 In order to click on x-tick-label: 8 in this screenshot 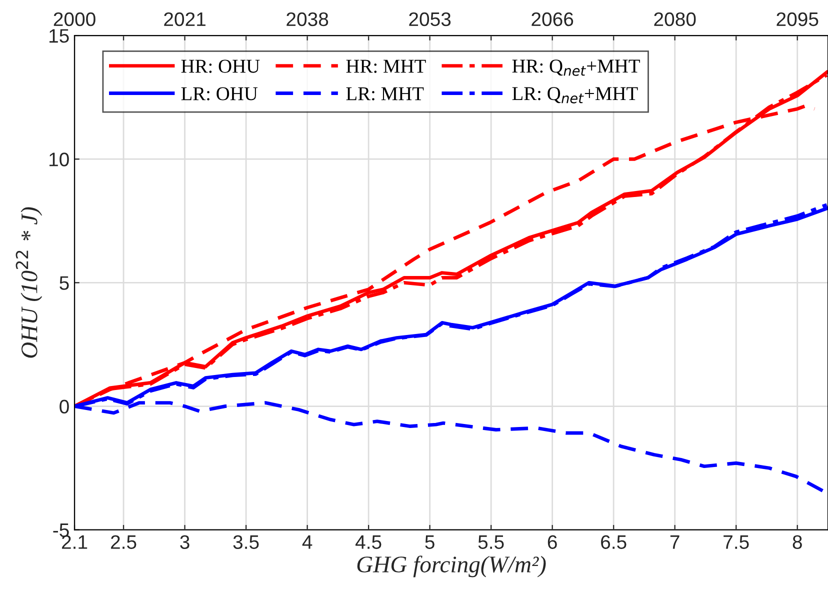, I will do `click(797, 542)`.